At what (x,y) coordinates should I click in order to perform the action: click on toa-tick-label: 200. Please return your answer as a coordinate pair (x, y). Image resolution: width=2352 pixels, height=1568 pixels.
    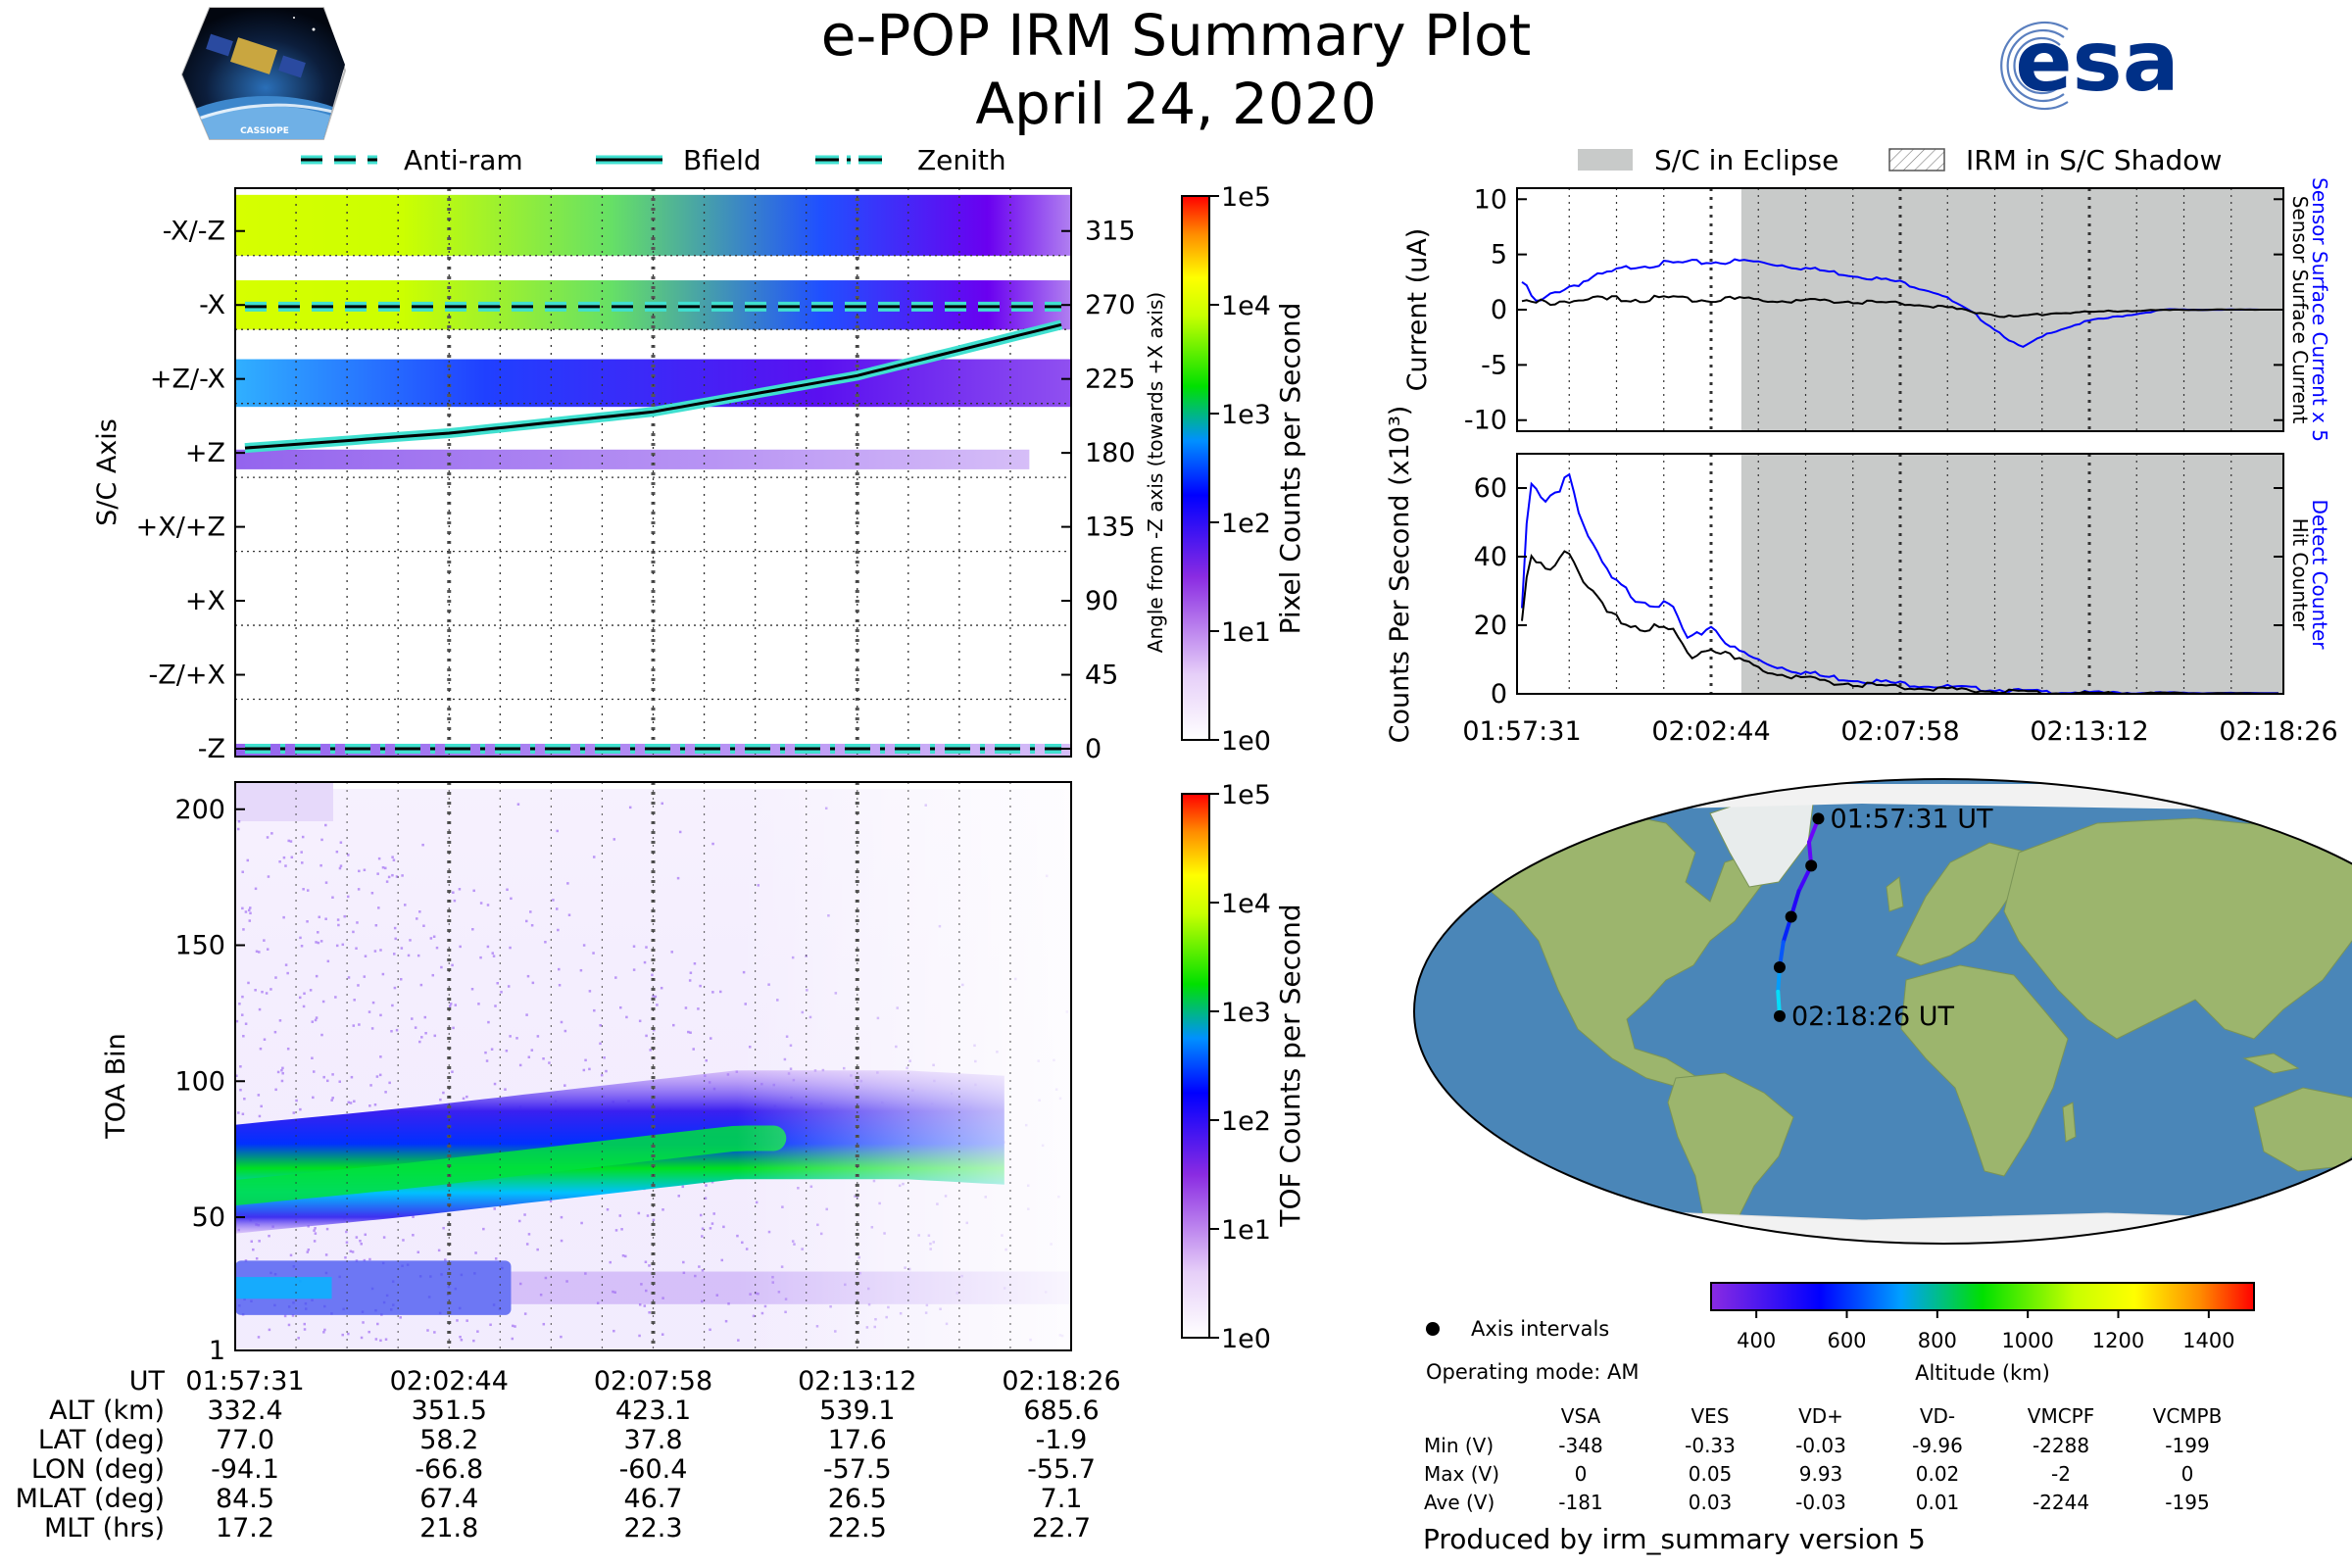
    Looking at the image, I should click on (199, 810).